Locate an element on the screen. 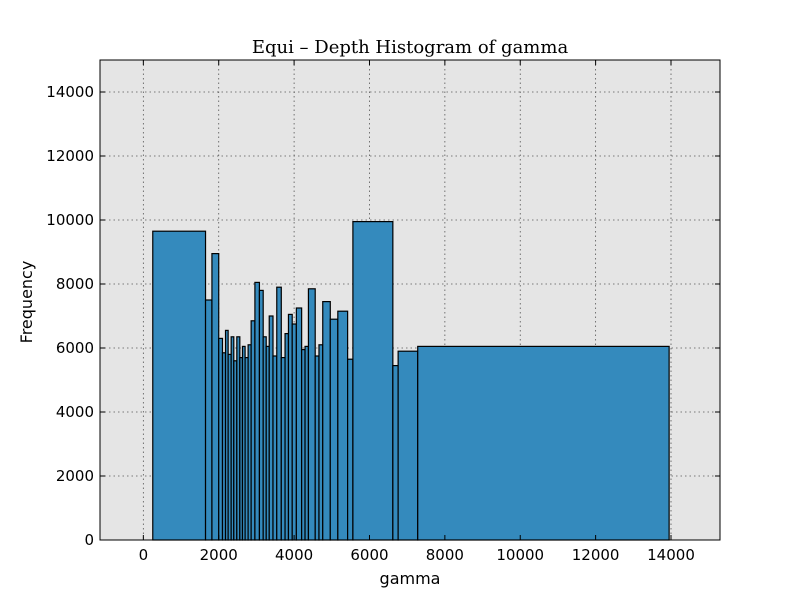 This screenshot has height=600, width=800. x-tick-label: 6000 is located at coordinates (369, 555).